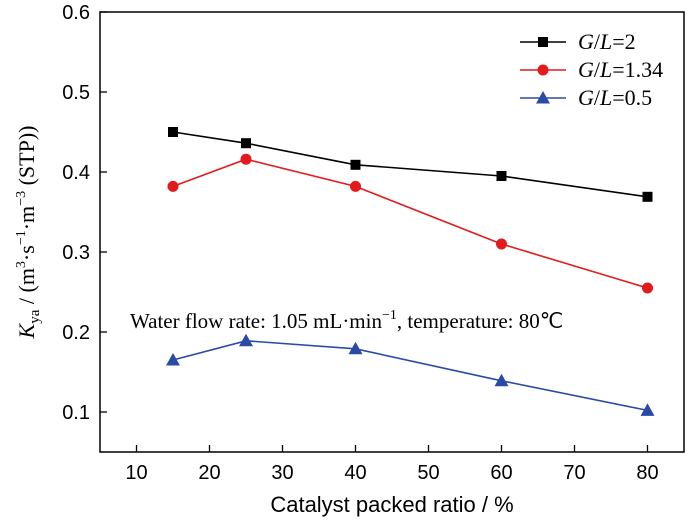 This screenshot has height=524, width=700. What do you see at coordinates (76, 13) in the screenshot?
I see `y-tick-label: 0.6` at bounding box center [76, 13].